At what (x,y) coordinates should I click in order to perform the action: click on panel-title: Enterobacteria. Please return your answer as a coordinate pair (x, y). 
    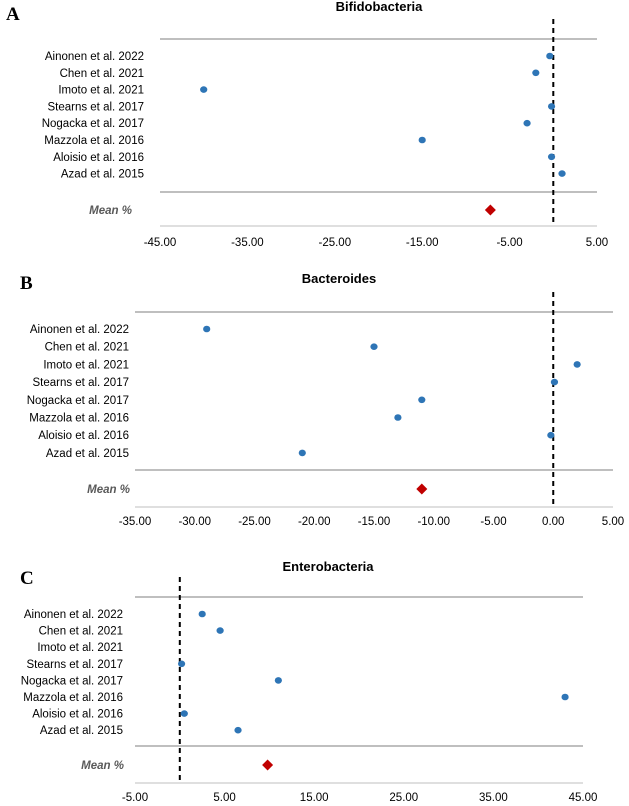
    Looking at the image, I should click on (328, 566).